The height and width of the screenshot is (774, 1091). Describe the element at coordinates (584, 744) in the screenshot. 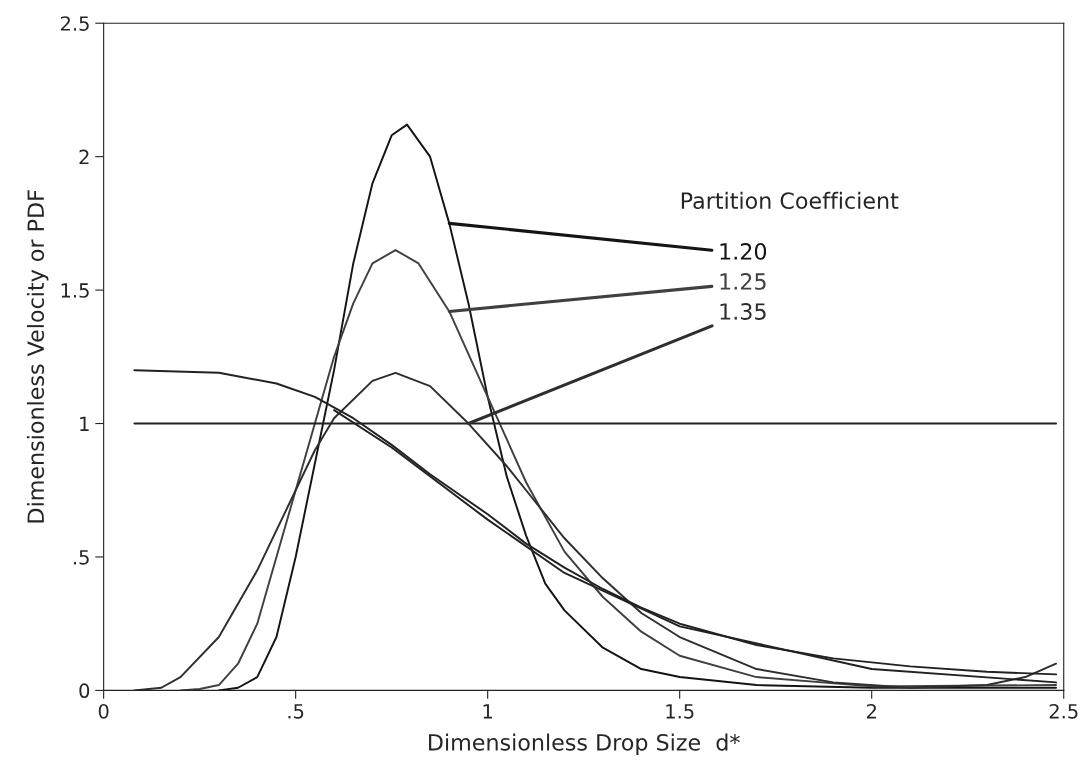

I see `x-axis-title: Dimensionless Drop Size d*` at that location.